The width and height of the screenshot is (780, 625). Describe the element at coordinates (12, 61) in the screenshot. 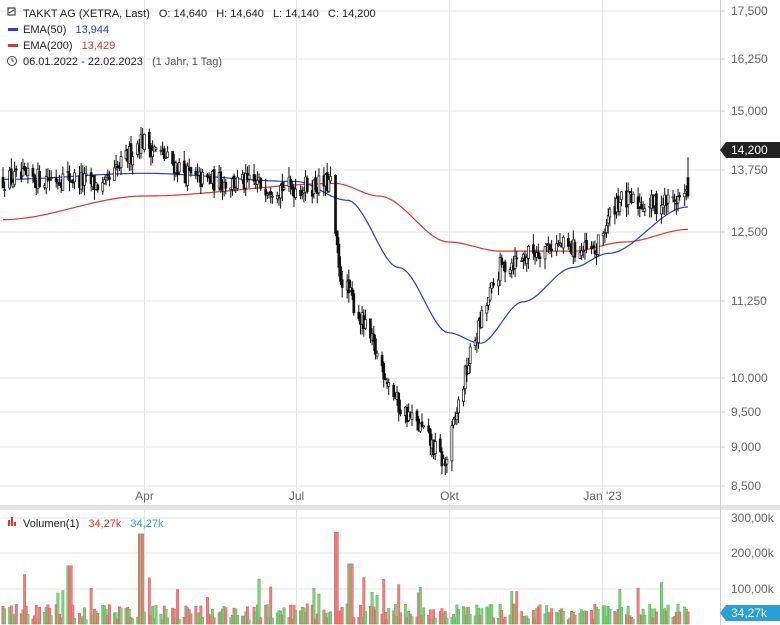

I see `clock-icon` at that location.